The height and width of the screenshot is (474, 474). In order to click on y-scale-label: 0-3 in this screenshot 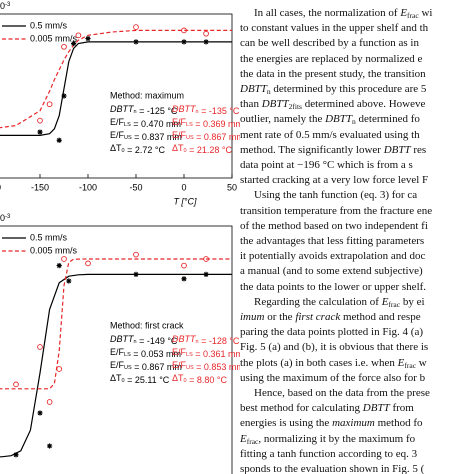, I will do `click(5, 6)`.